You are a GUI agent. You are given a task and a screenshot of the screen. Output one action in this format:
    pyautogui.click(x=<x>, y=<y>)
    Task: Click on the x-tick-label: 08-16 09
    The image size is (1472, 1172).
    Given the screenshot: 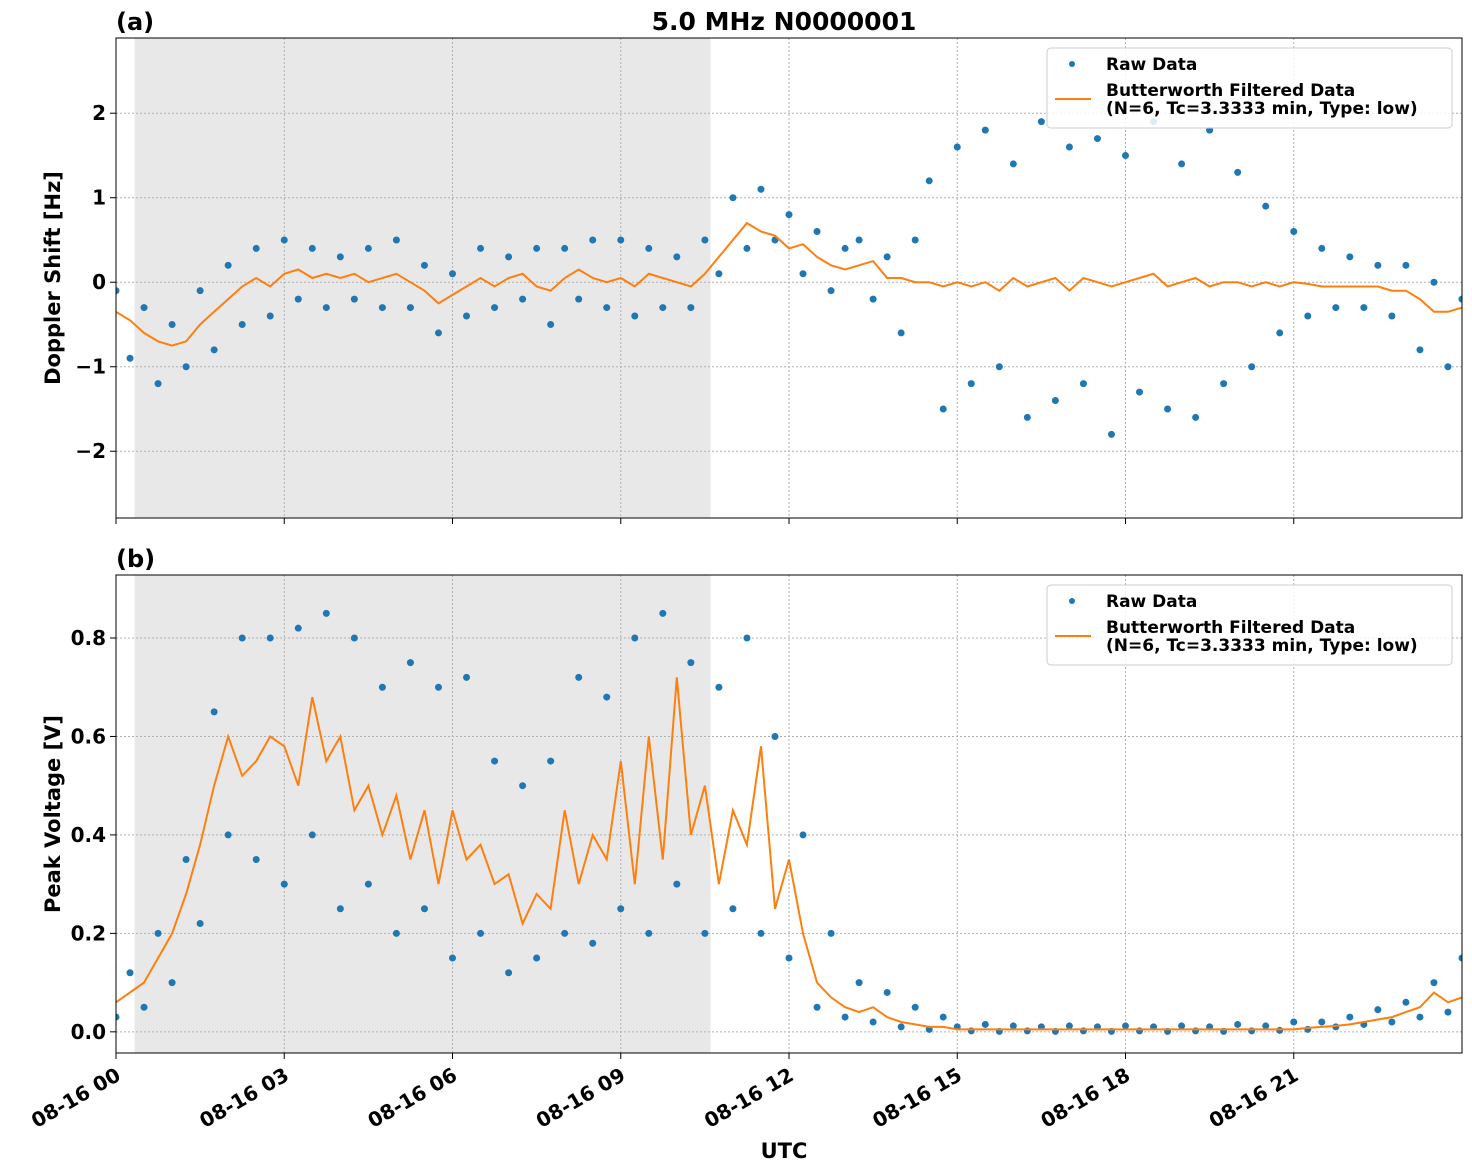 What is the action you would take?
    pyautogui.click(x=581, y=1098)
    